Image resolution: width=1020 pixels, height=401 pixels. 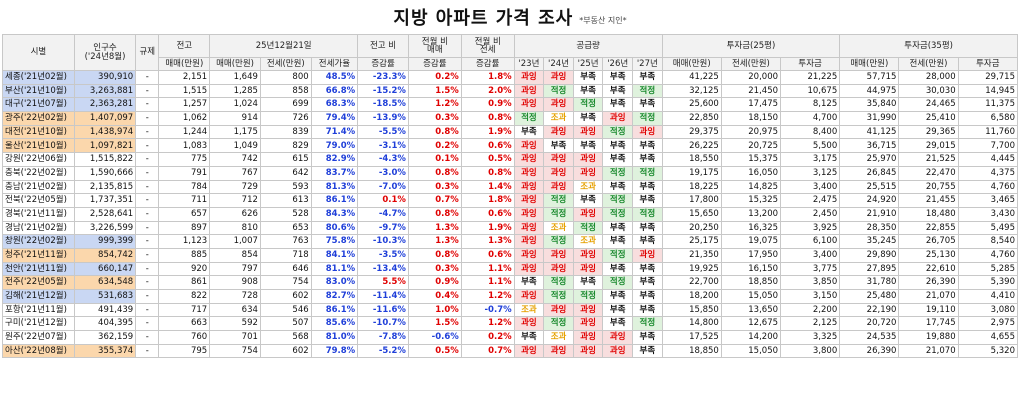 I want to click on inv35-sale-cell: 36,715, so click(x=869, y=146).